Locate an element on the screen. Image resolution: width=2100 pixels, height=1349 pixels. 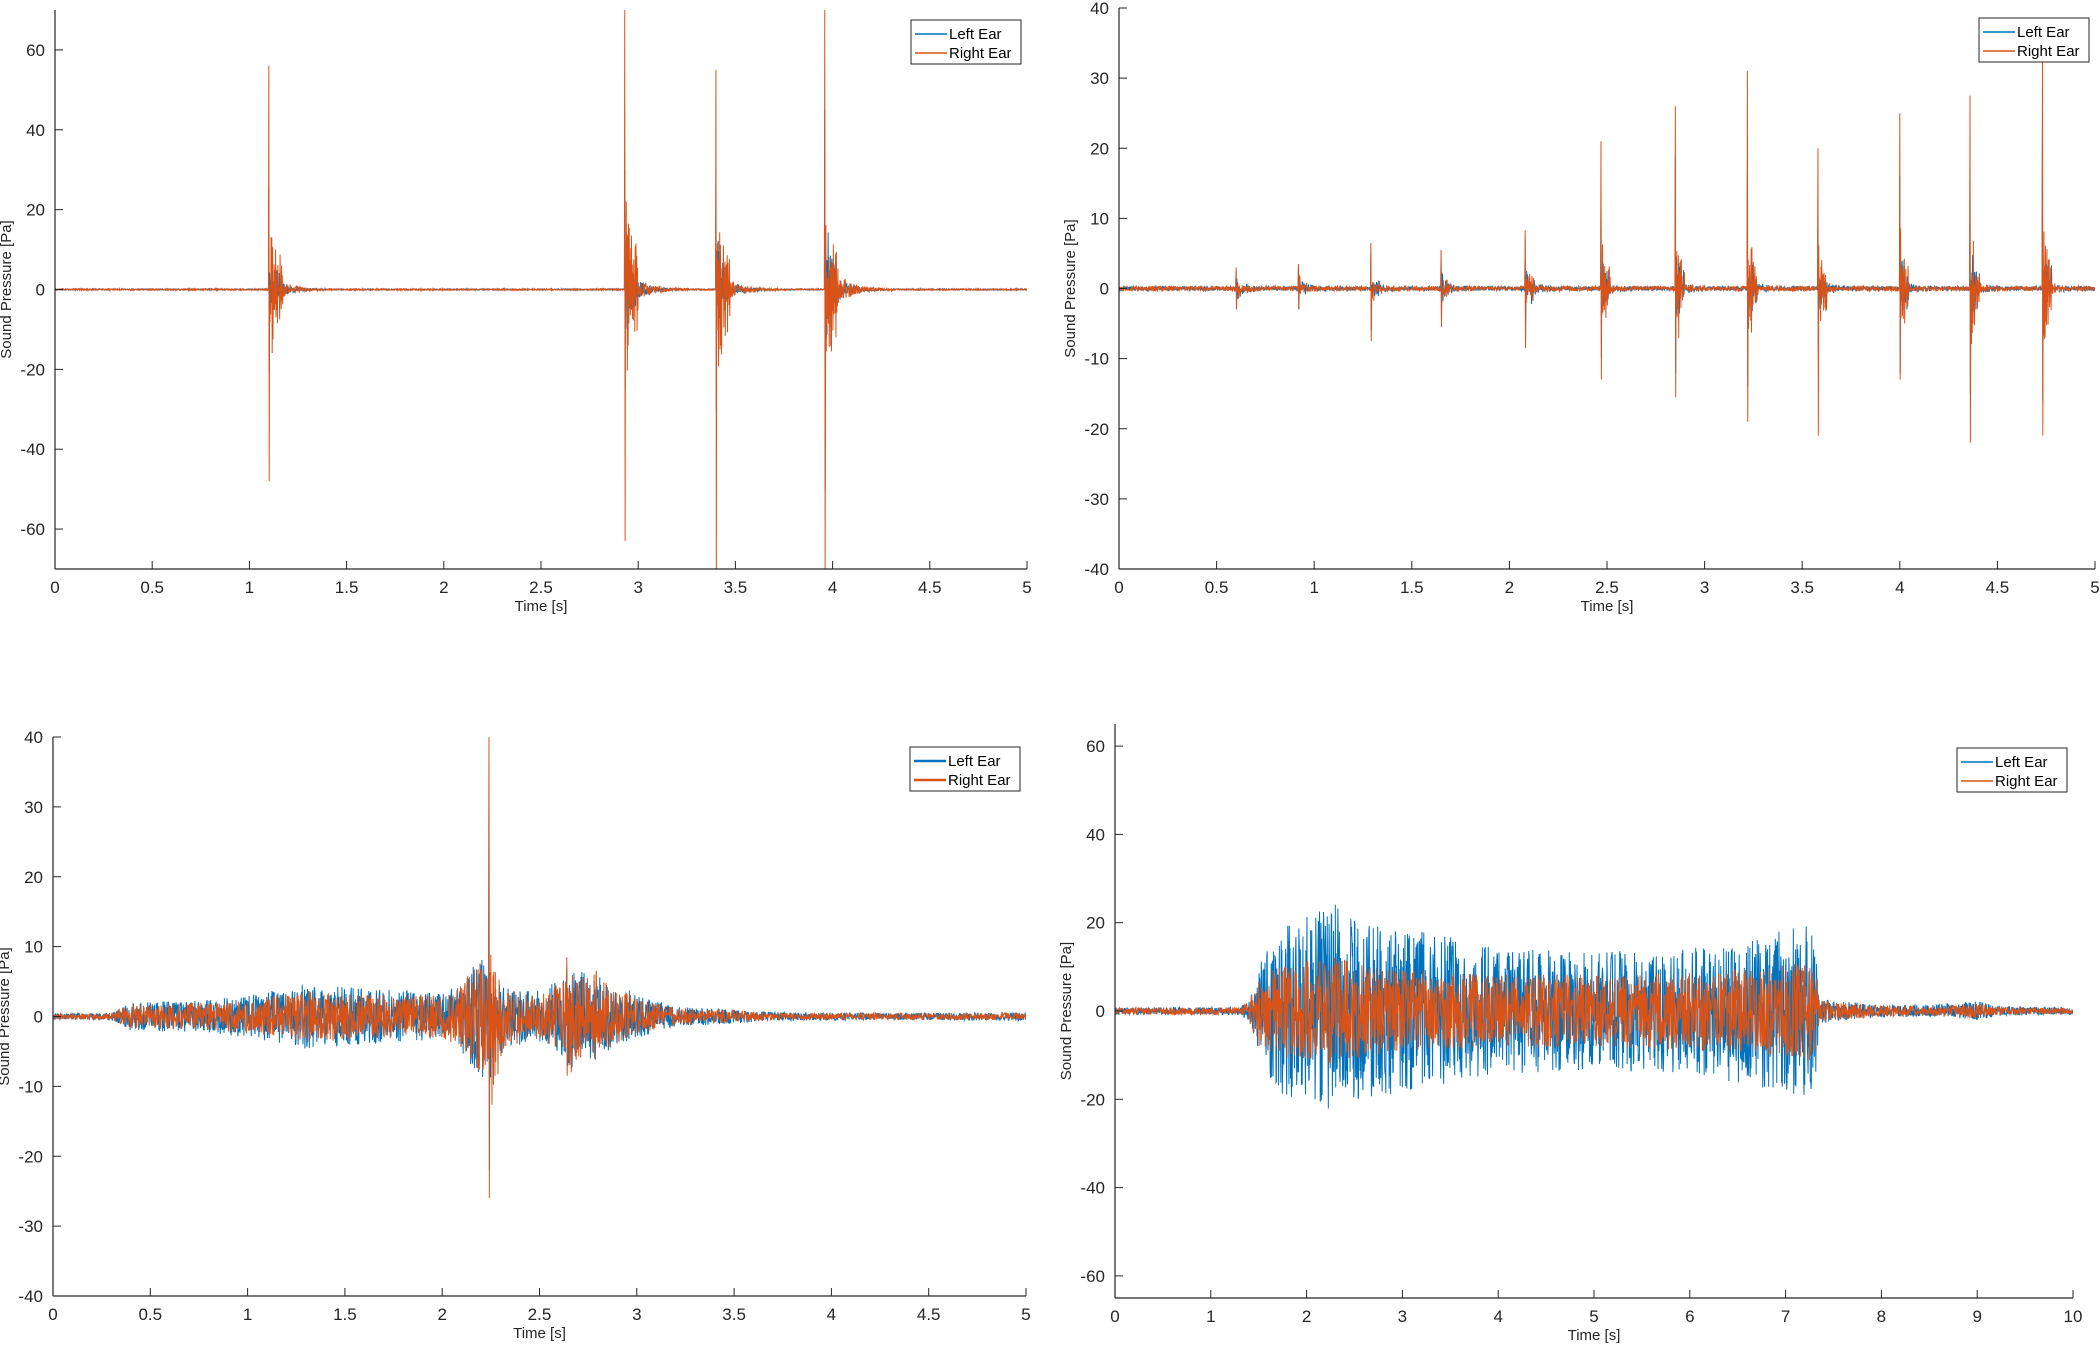
x-tick-label: 8 is located at coordinates (1881, 1316).